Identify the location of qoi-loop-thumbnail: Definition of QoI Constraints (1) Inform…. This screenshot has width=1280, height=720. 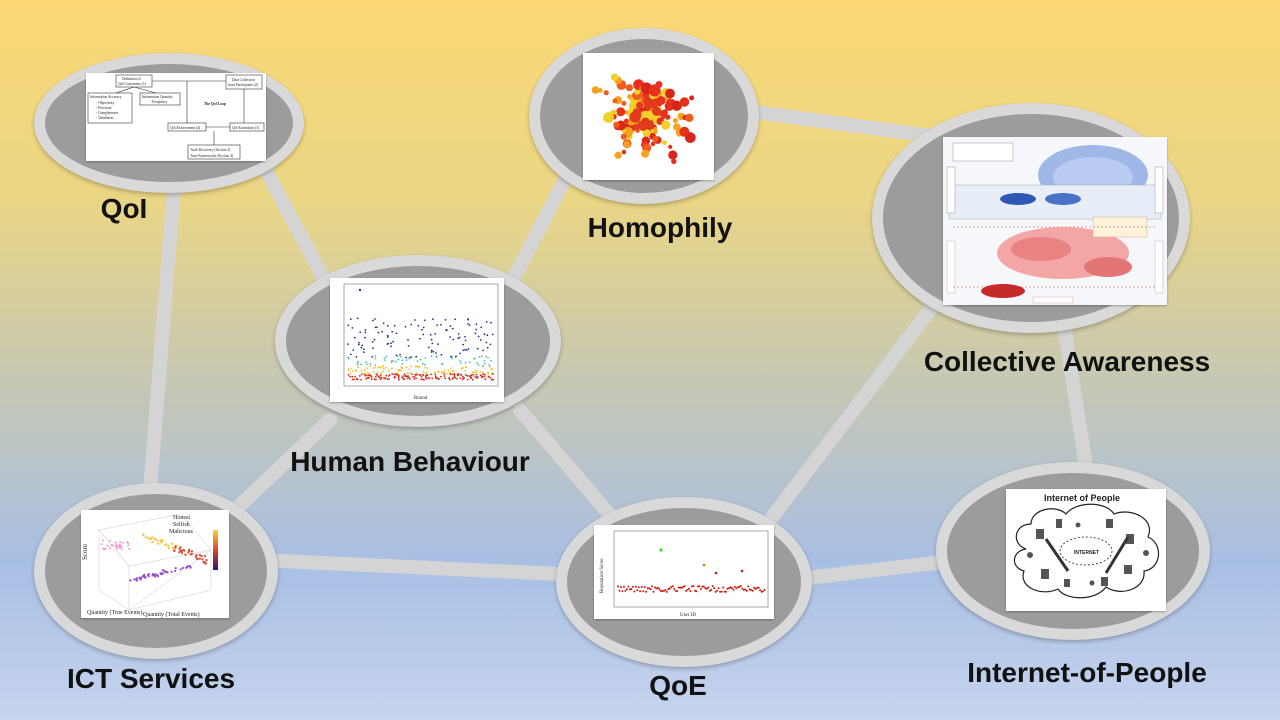
(176, 117).